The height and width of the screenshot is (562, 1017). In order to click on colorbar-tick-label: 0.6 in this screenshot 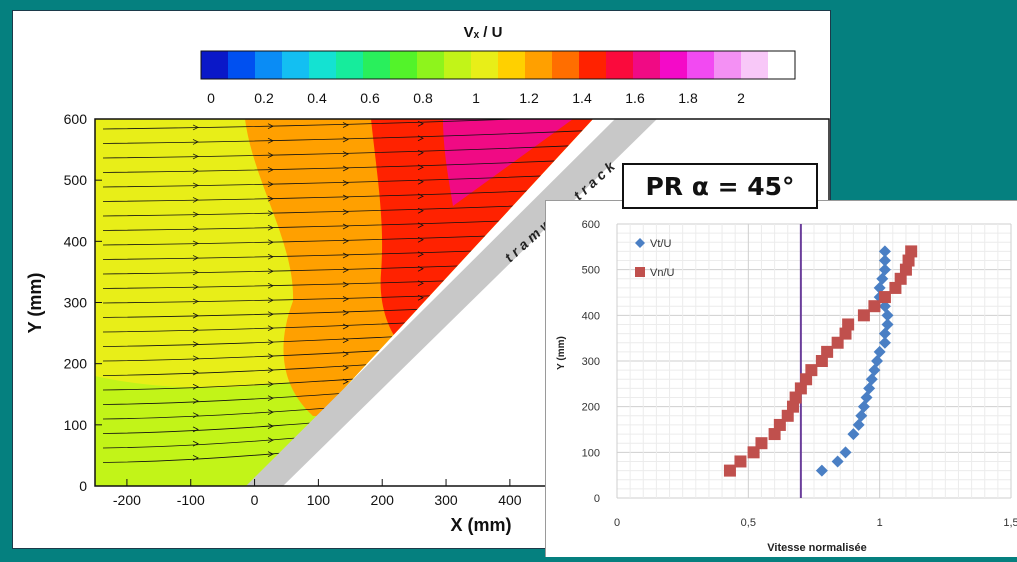, I will do `click(370, 98)`.